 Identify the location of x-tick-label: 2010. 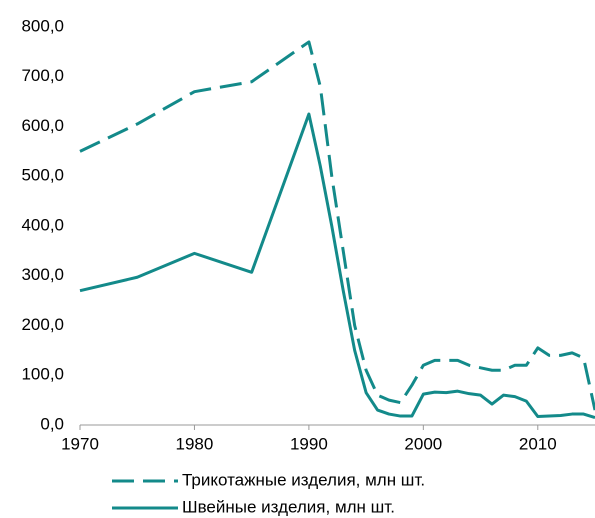
(538, 443).